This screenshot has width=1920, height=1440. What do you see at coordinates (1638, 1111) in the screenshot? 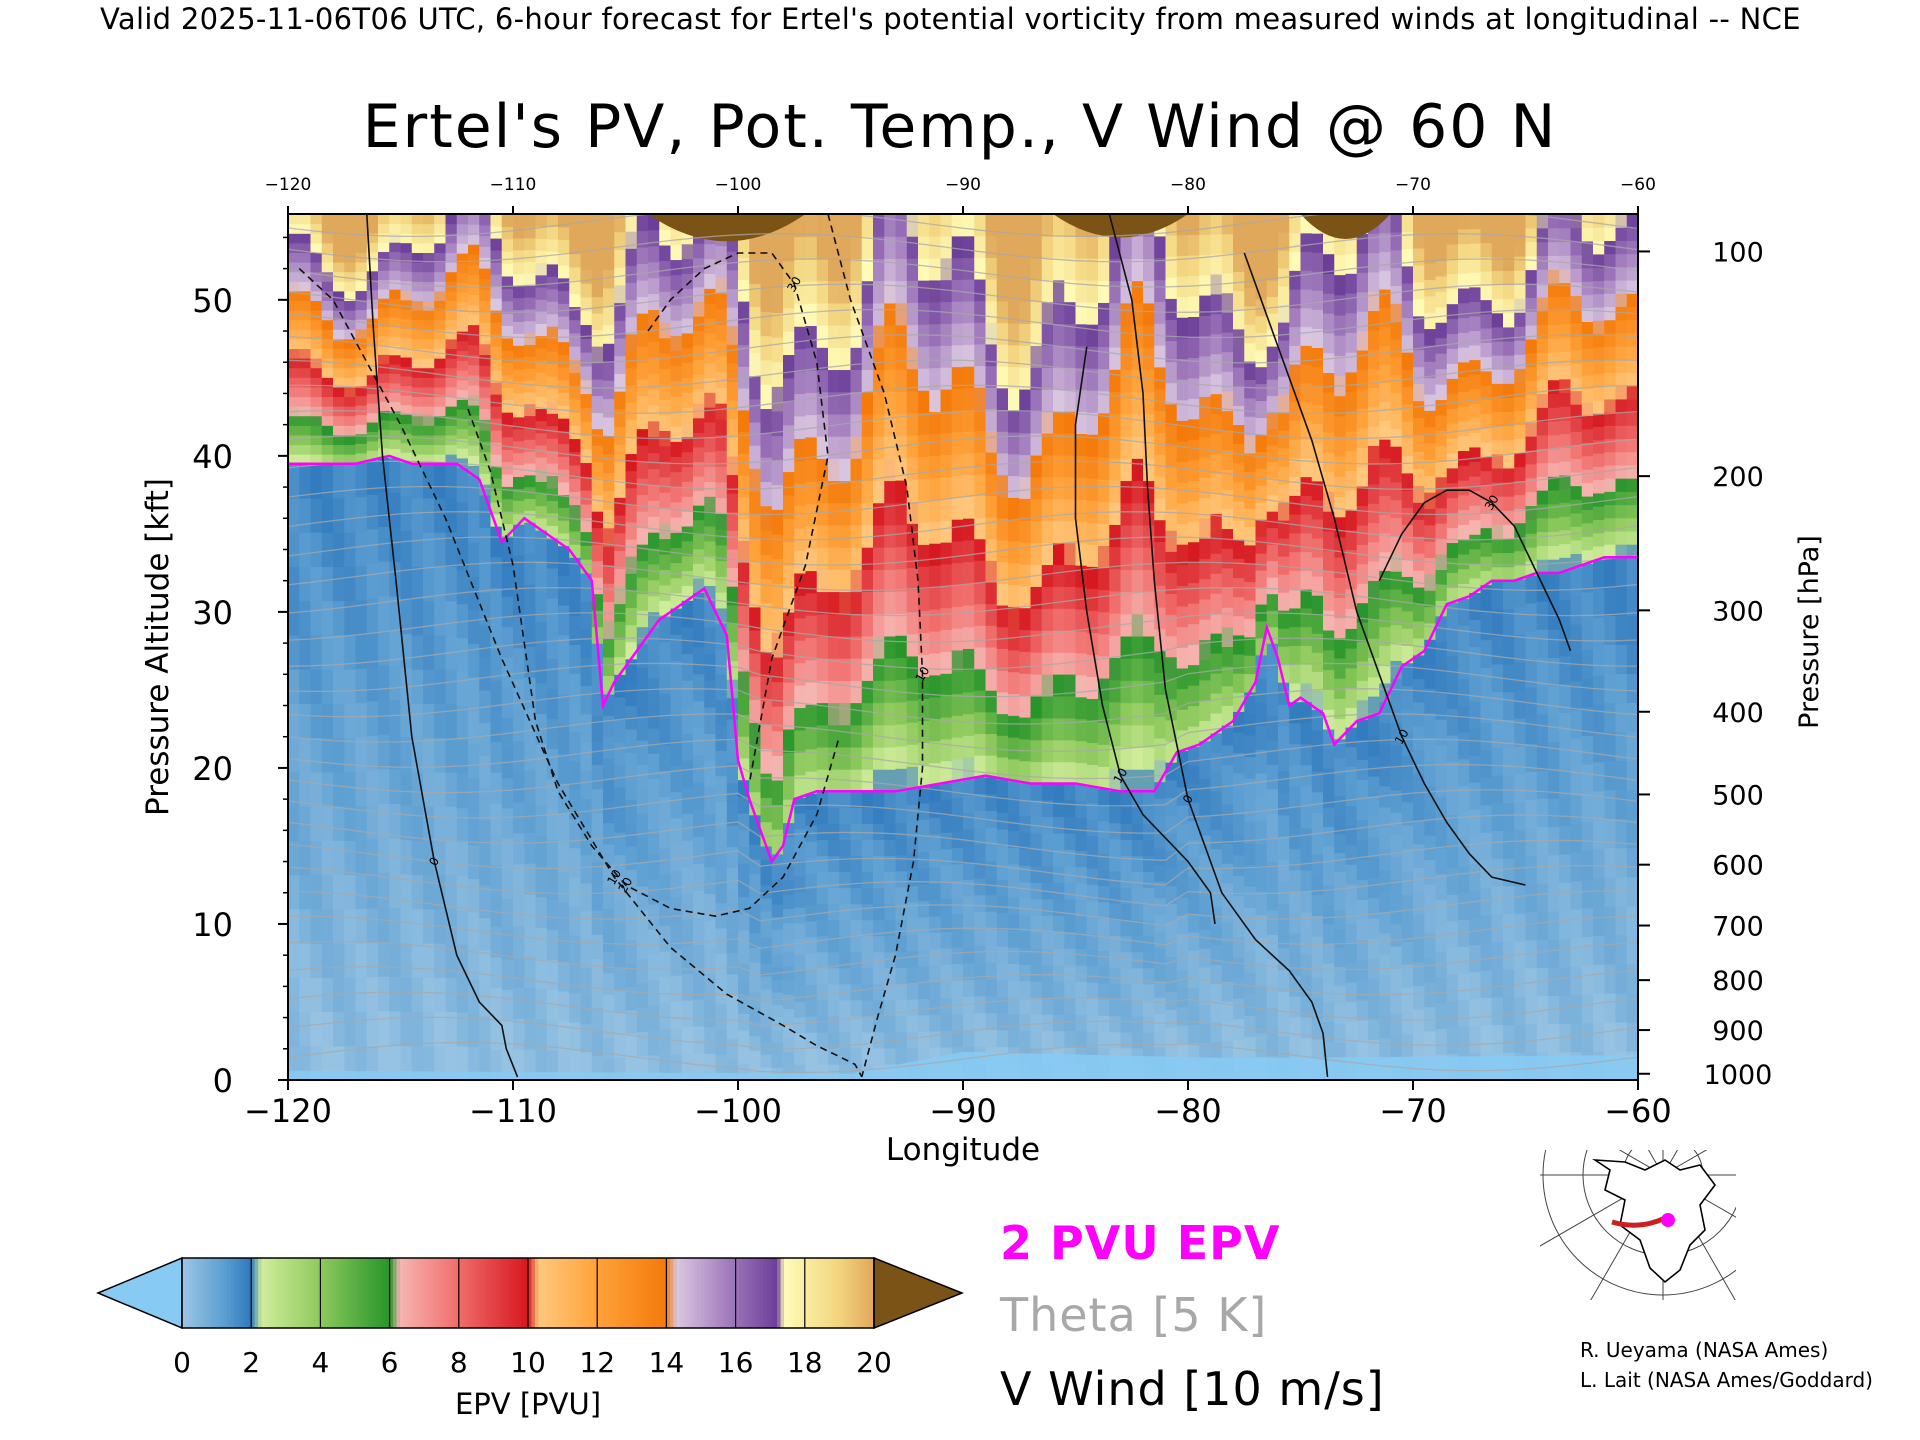
I see `x-tick-label: −60` at bounding box center [1638, 1111].